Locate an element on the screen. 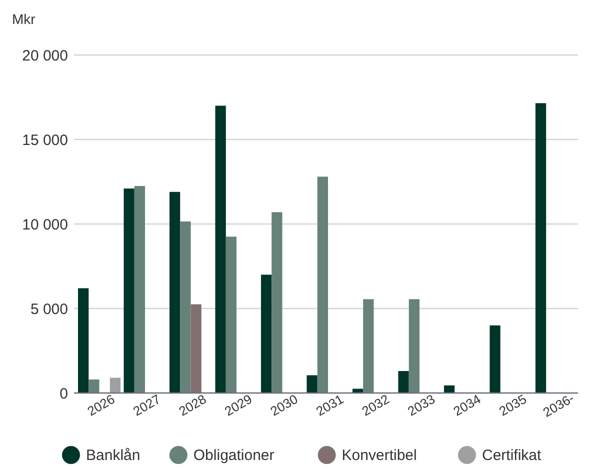  x-tick-label: 2031 is located at coordinates (329, 405).